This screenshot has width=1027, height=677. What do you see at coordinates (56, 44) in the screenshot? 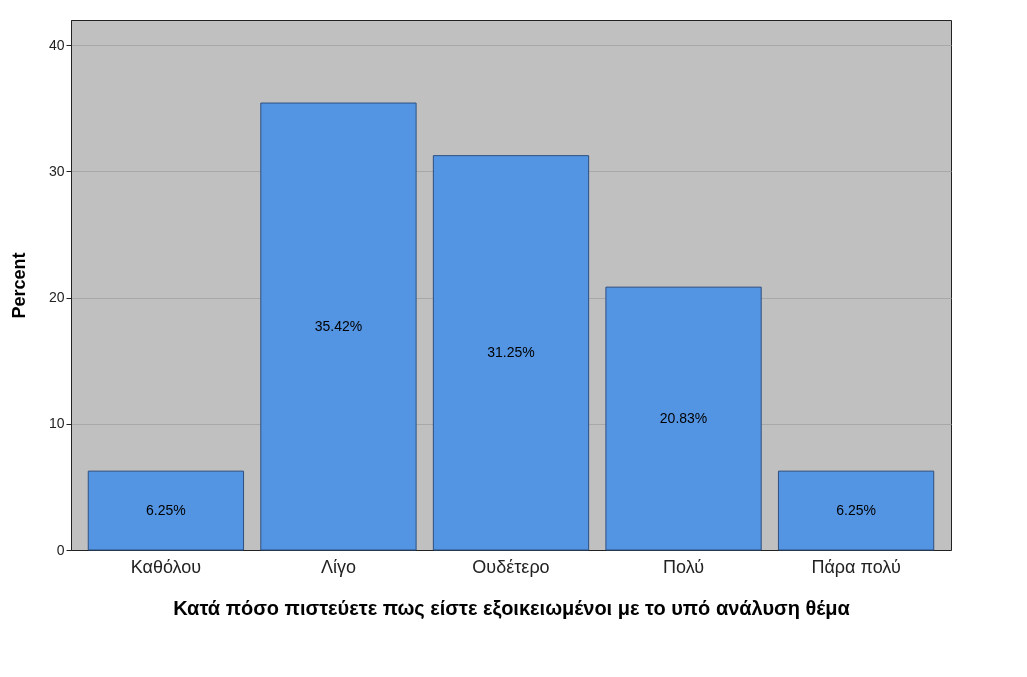
I see `y-tick-label: 40` at bounding box center [56, 44].